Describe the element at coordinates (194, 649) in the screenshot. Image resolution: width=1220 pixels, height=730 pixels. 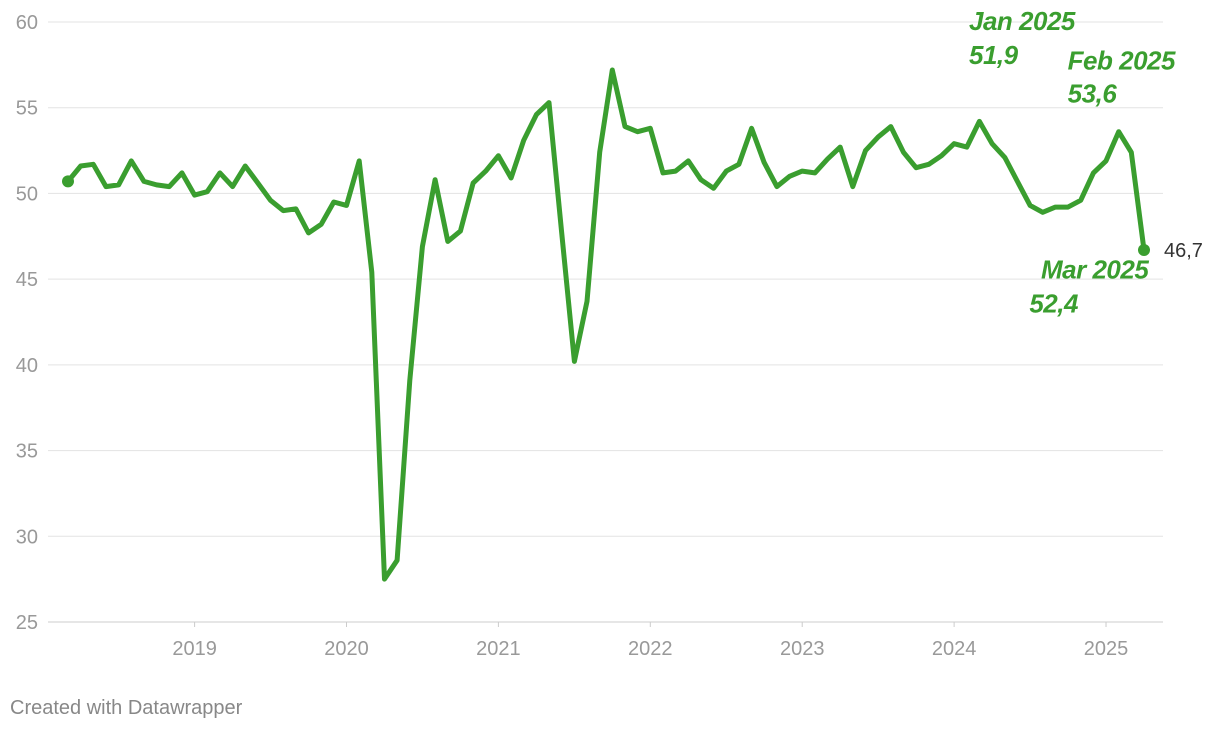
I see `x-tick-label: 2019` at that location.